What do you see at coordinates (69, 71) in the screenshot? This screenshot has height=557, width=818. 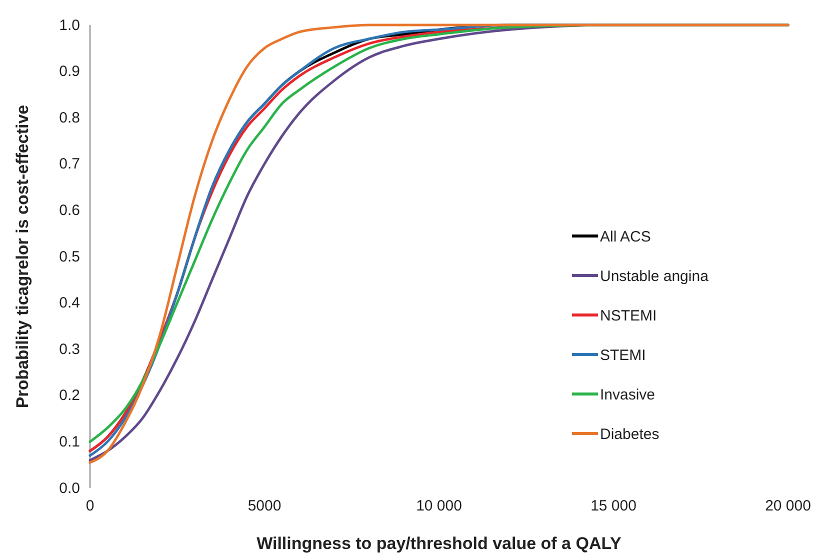 I see `y-tick-label: 0.9` at bounding box center [69, 71].